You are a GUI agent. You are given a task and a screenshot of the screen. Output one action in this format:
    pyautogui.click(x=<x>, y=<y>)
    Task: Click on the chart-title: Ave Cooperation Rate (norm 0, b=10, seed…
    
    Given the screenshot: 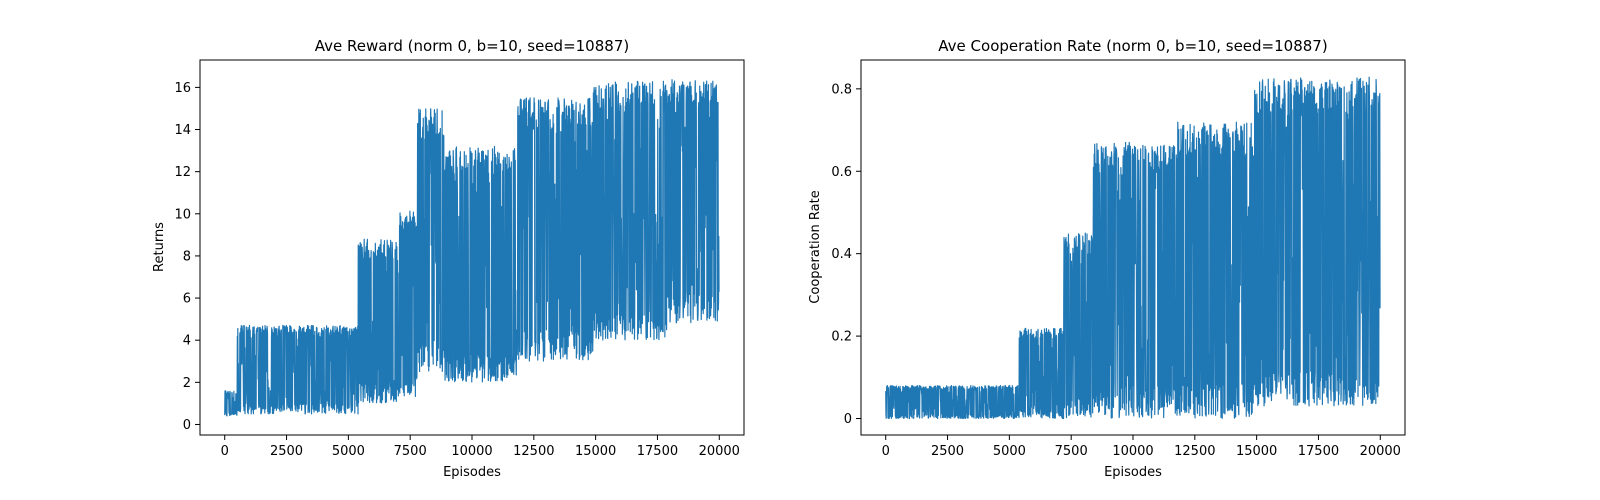 What is the action you would take?
    pyautogui.click(x=1132, y=46)
    